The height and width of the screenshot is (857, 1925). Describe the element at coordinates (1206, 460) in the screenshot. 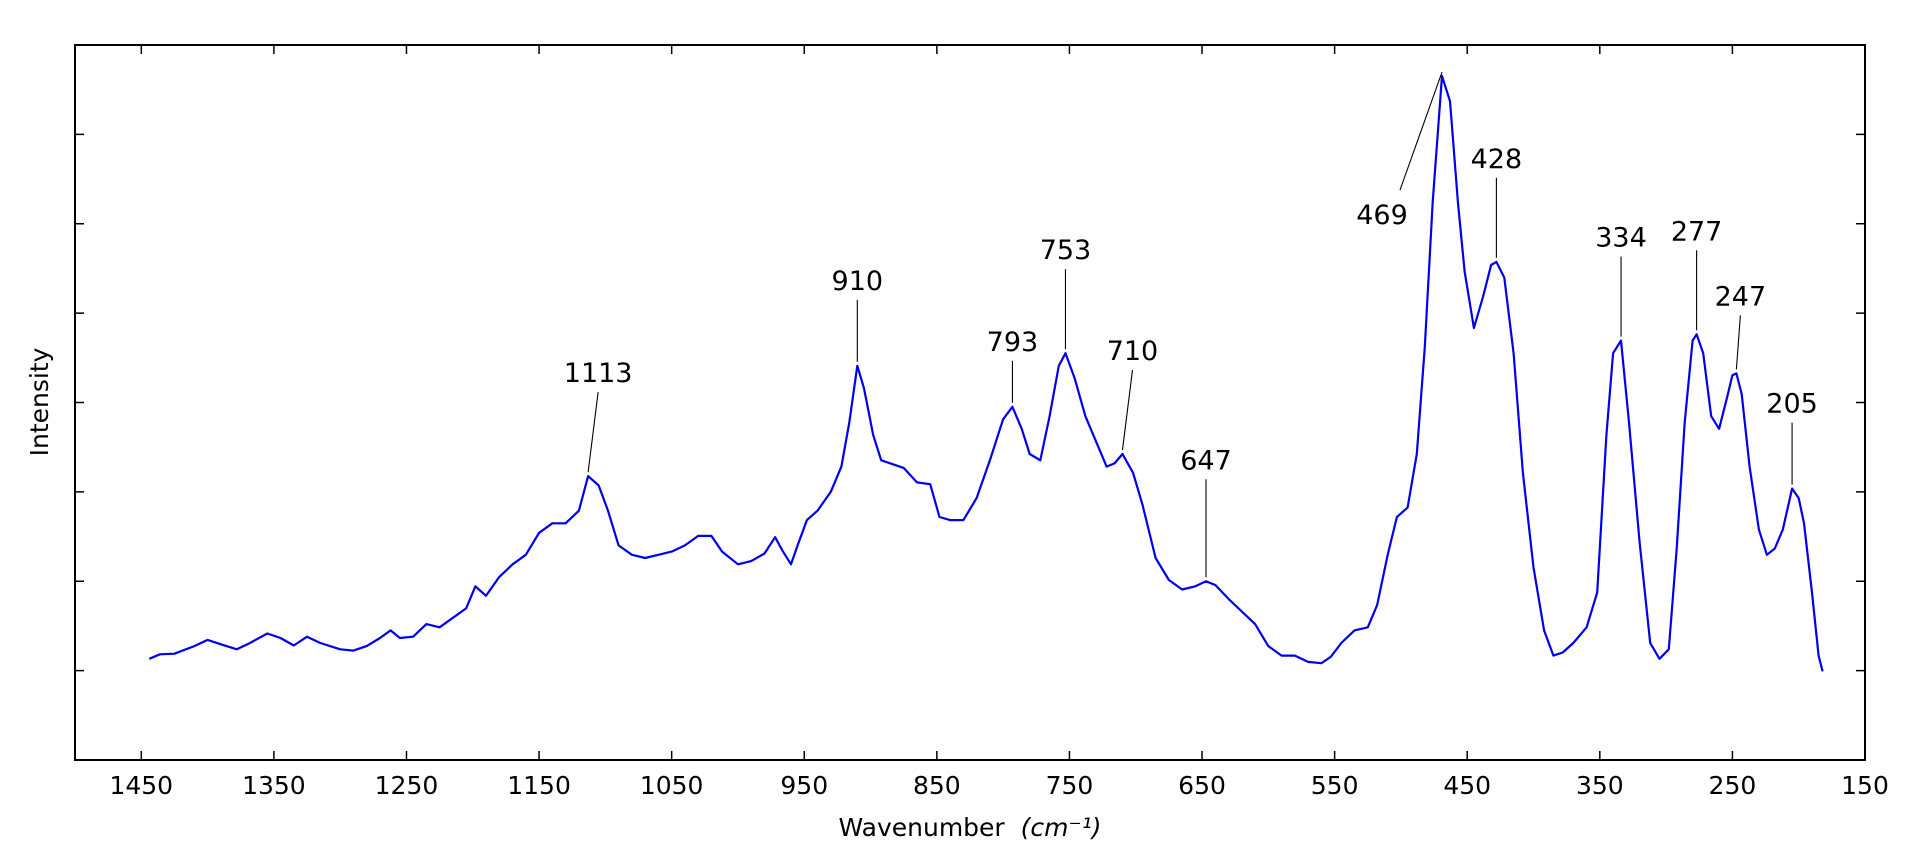

I see `peak-label-647: 647` at that location.